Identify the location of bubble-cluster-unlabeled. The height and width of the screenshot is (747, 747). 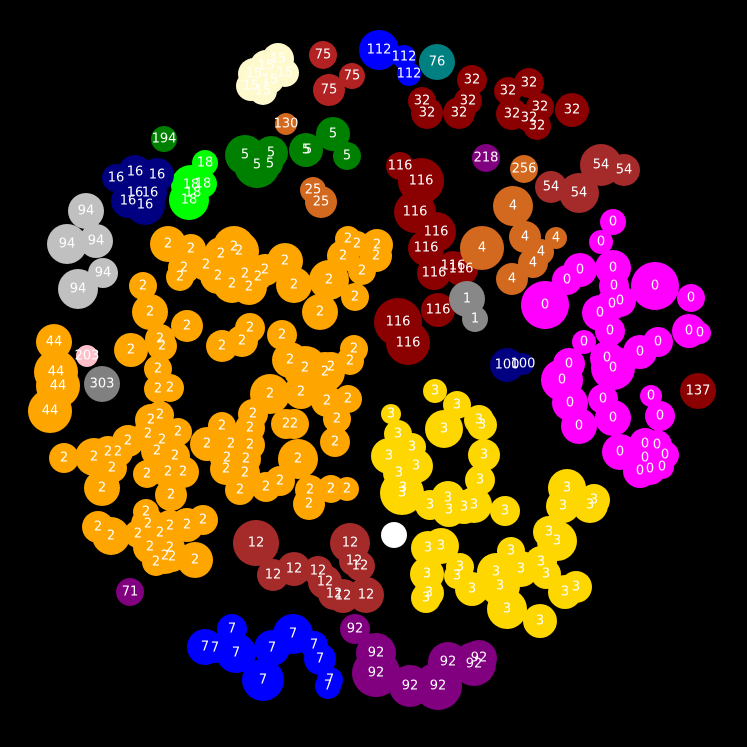
(394, 535).